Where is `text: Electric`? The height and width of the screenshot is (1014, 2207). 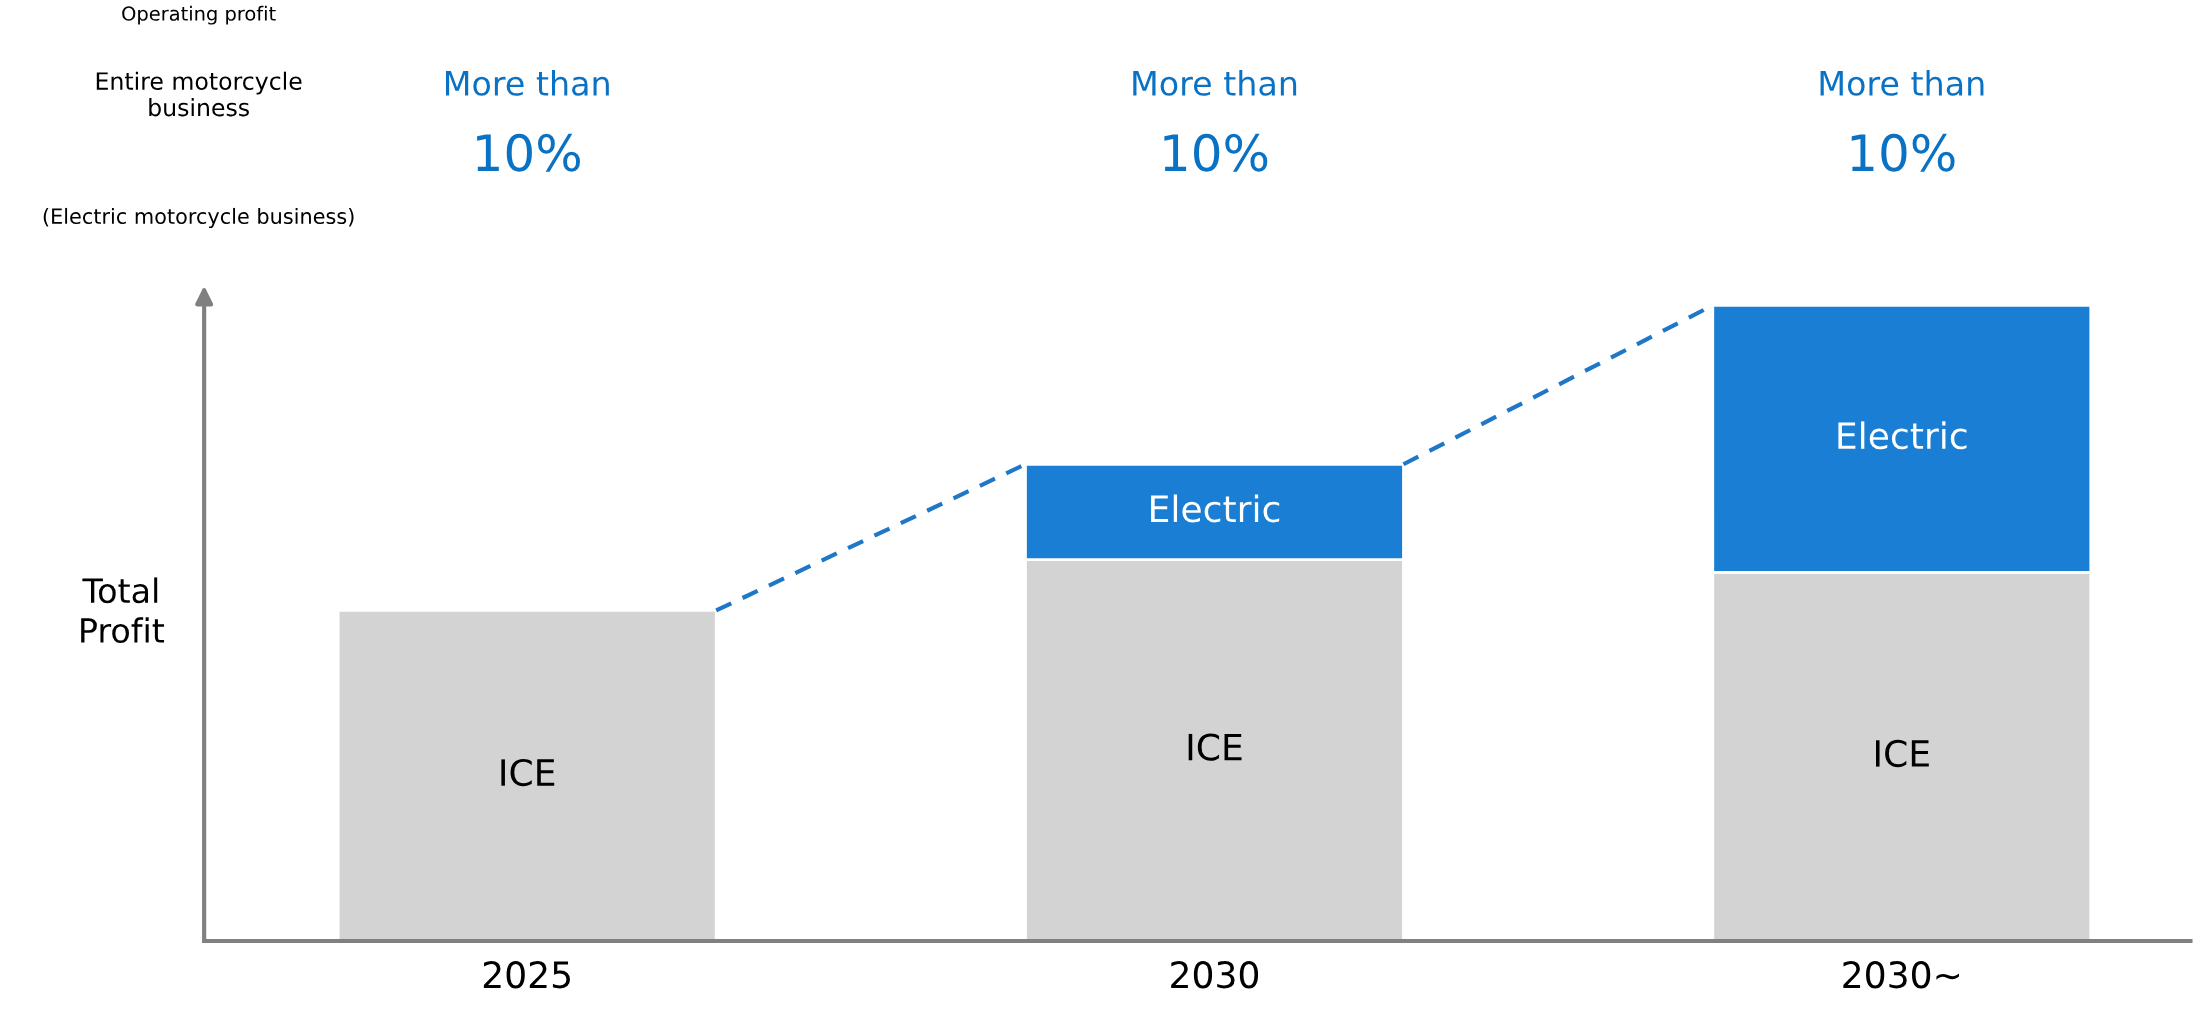
text: Electric is located at coordinates (1902, 435).